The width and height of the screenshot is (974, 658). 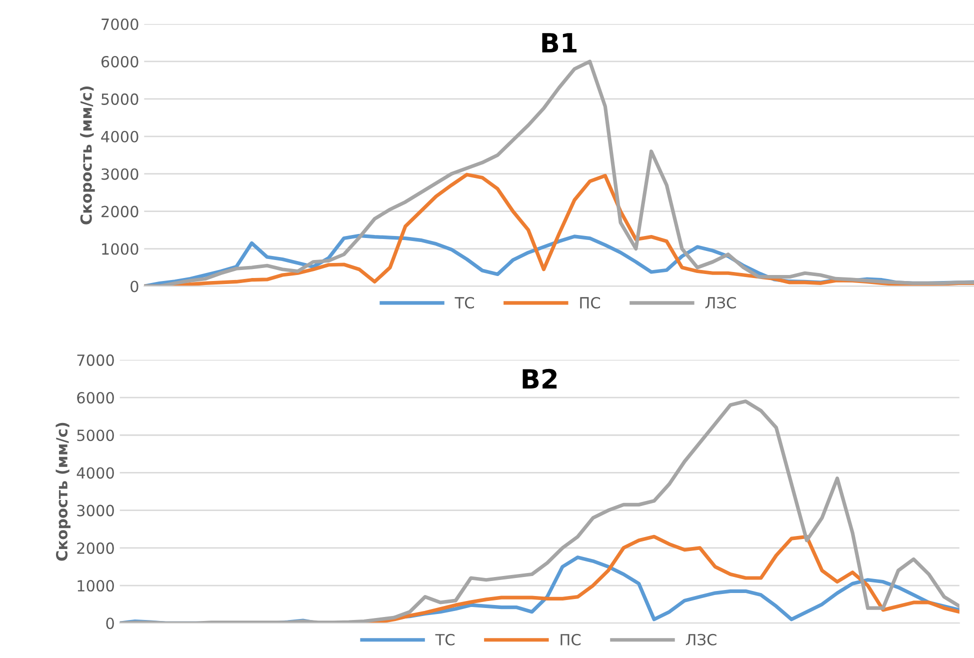 What do you see at coordinates (559, 42) in the screenshot?
I see `chart-title: В1` at bounding box center [559, 42].